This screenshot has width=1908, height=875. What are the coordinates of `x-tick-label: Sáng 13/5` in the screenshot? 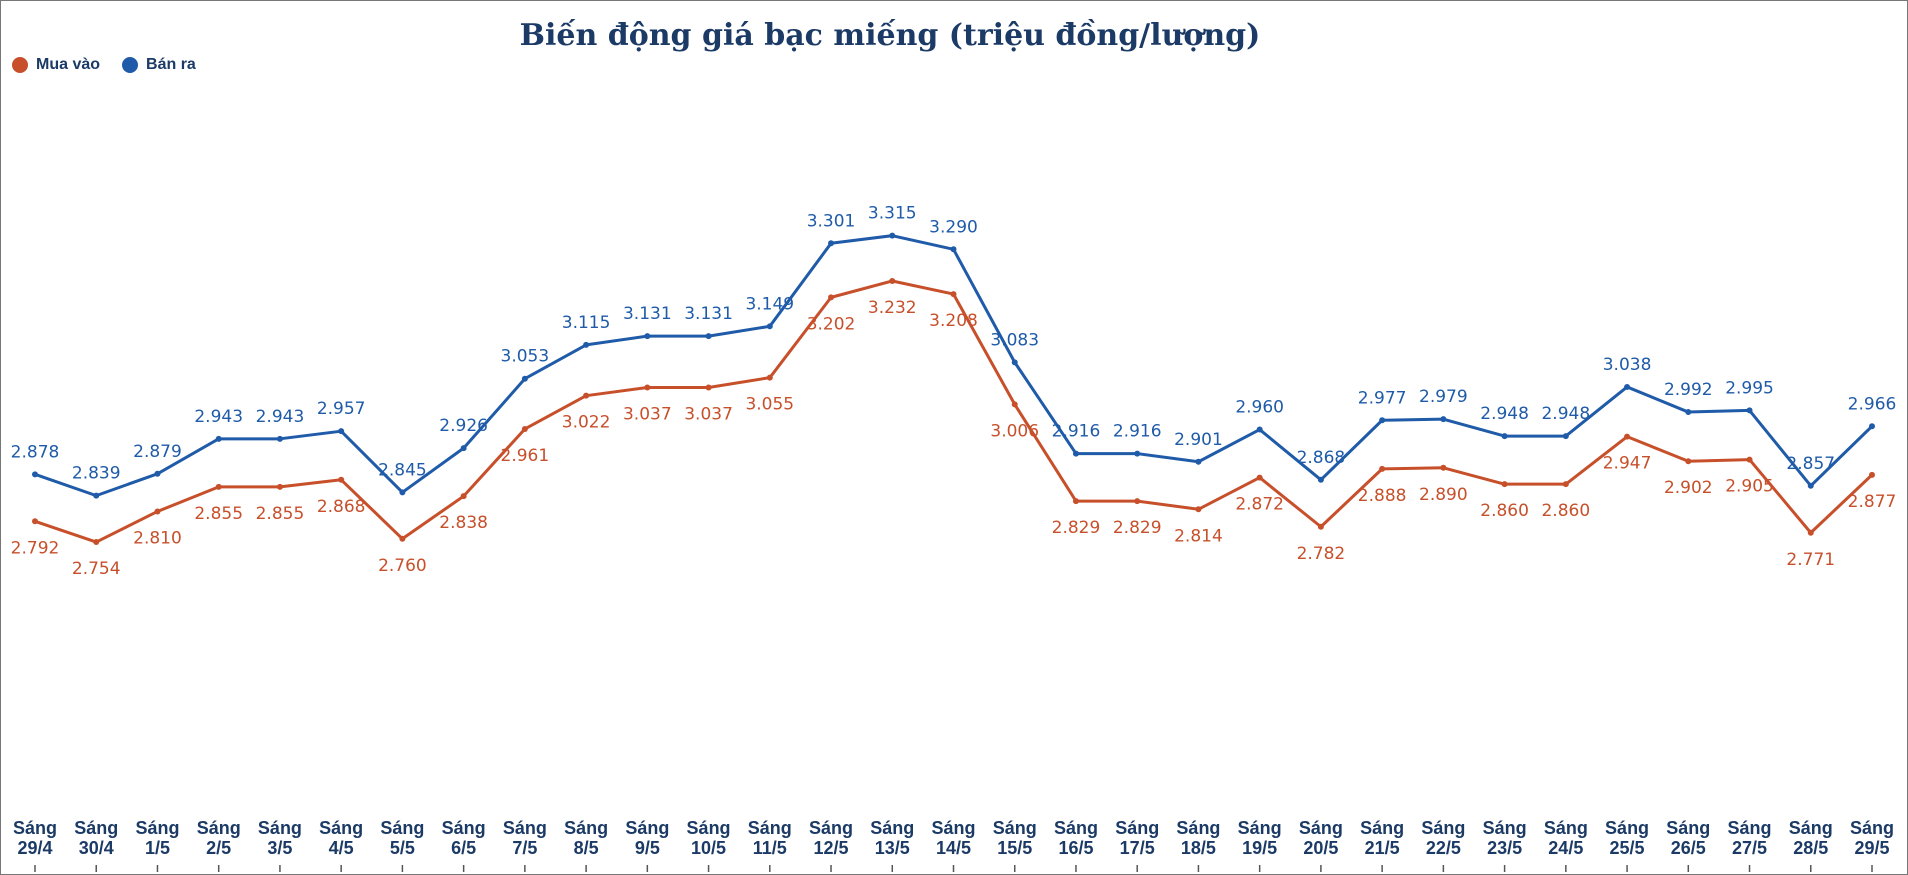 It's located at (892, 838).